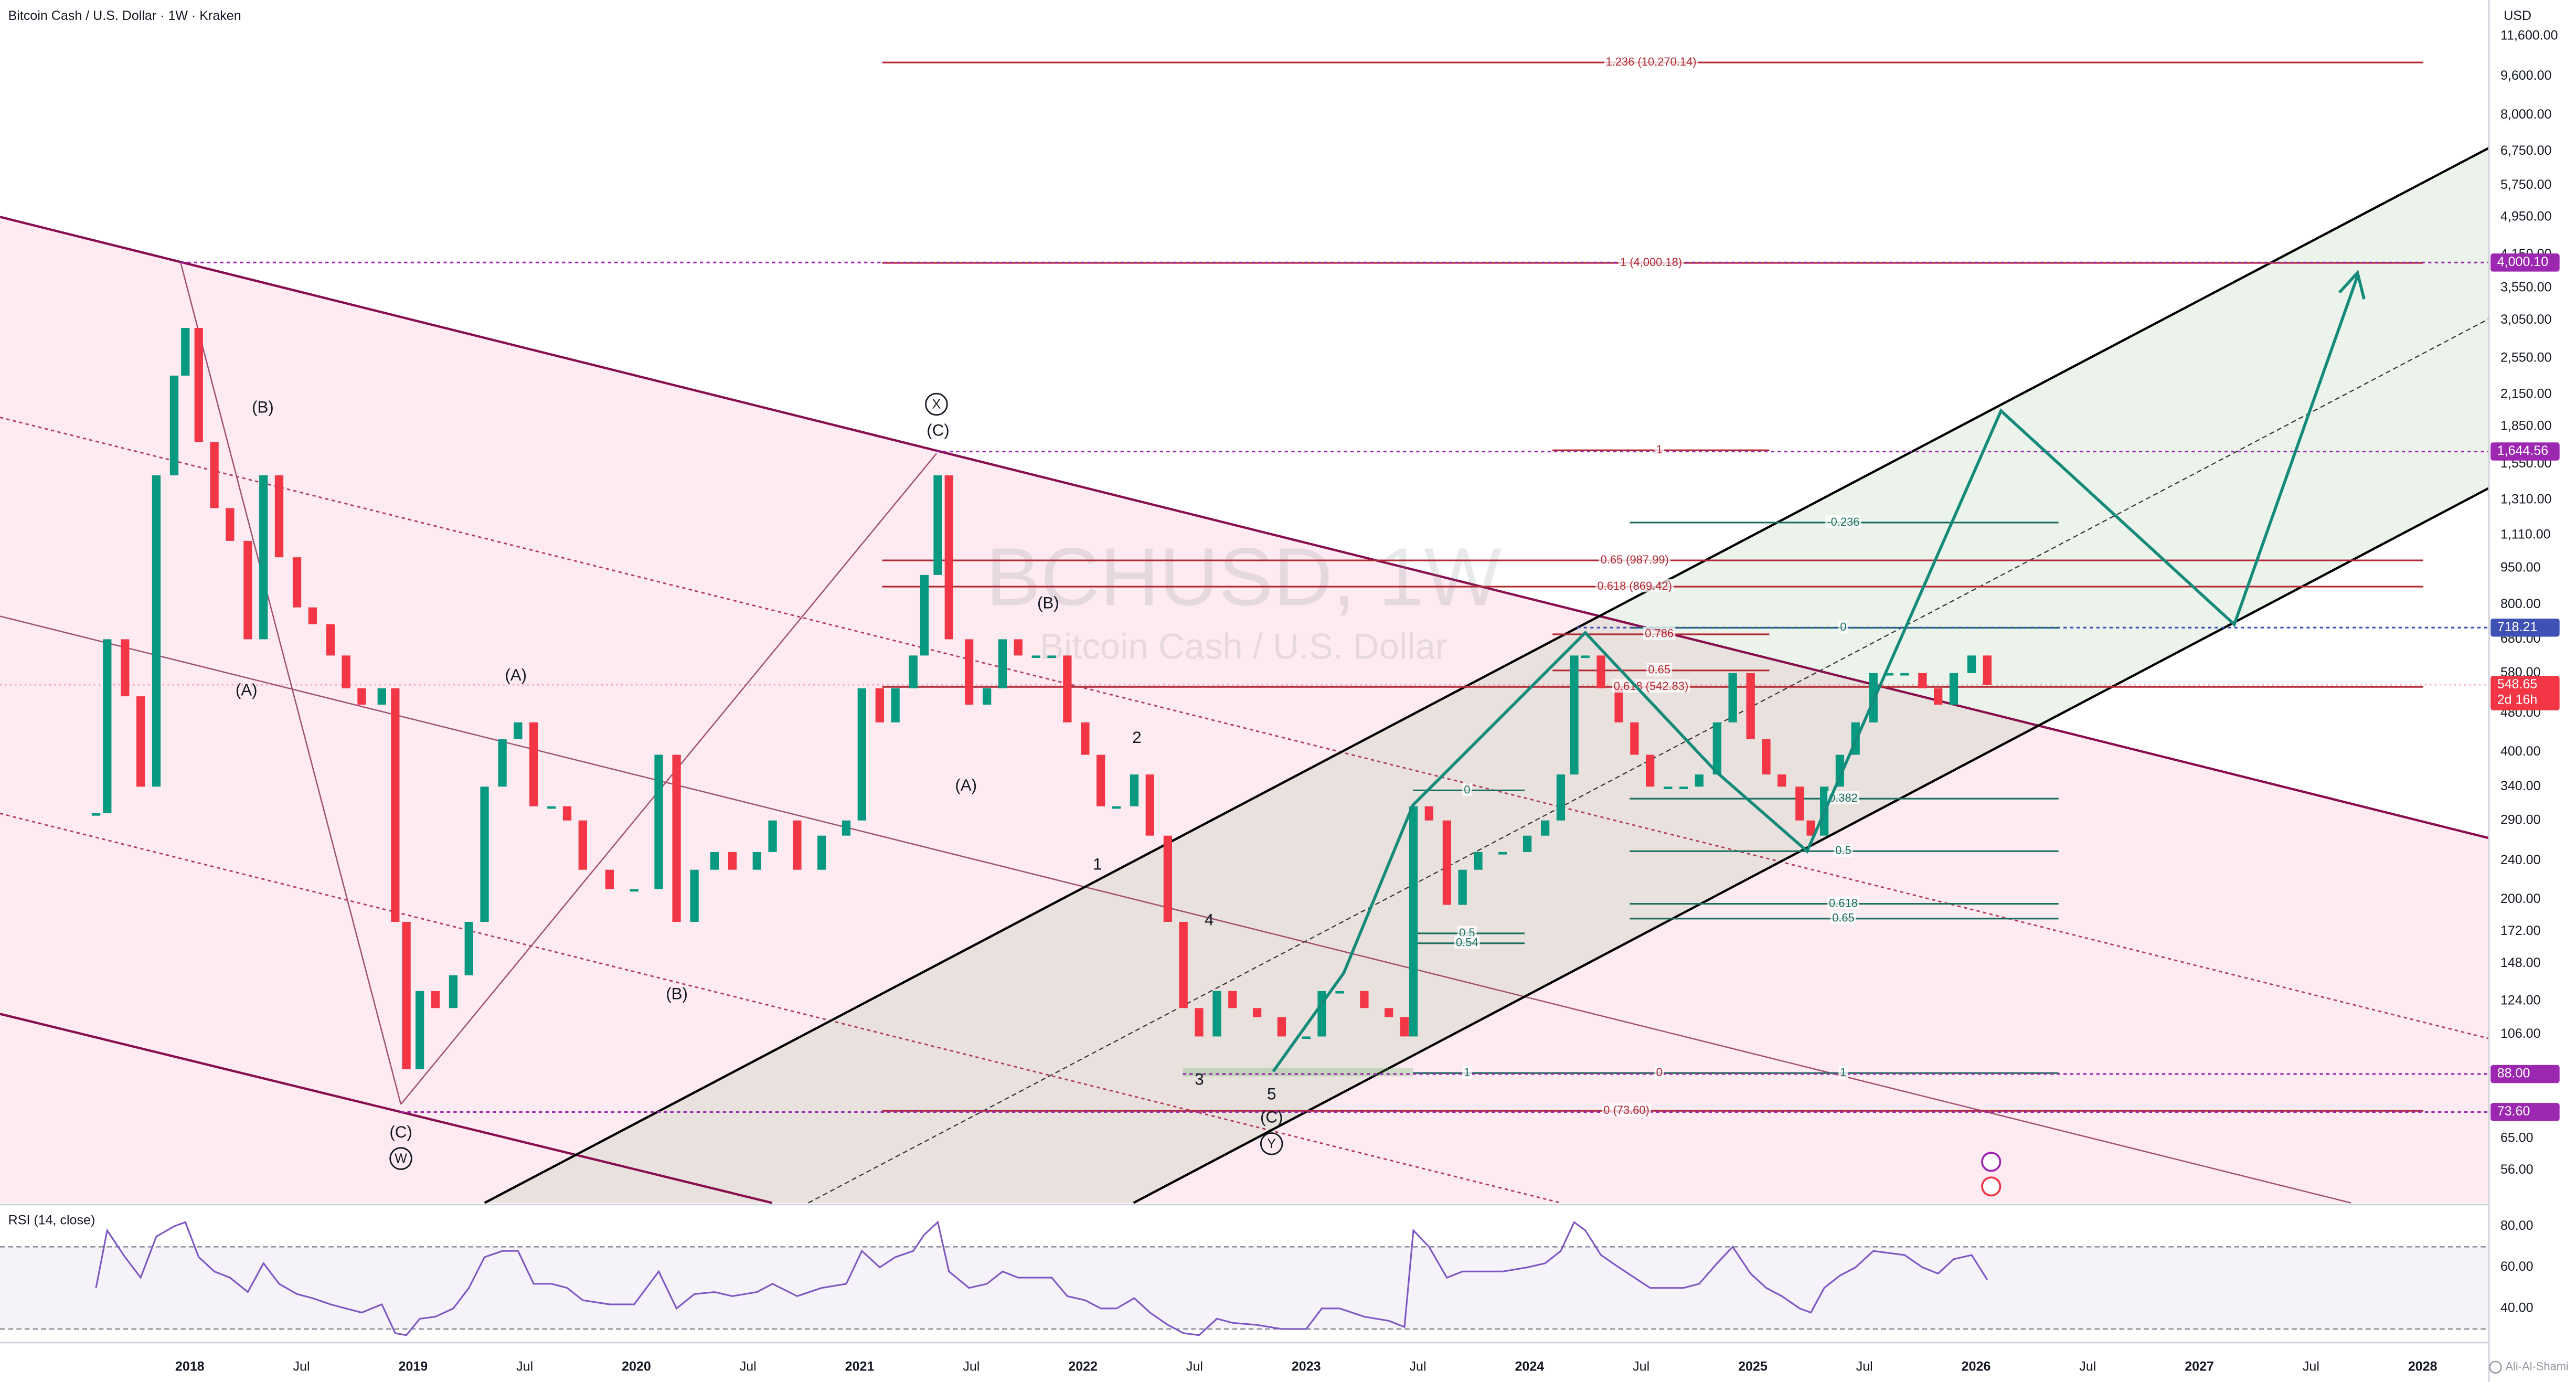 The height and width of the screenshot is (1382, 2576). I want to click on zone, so click(1298, 1072).